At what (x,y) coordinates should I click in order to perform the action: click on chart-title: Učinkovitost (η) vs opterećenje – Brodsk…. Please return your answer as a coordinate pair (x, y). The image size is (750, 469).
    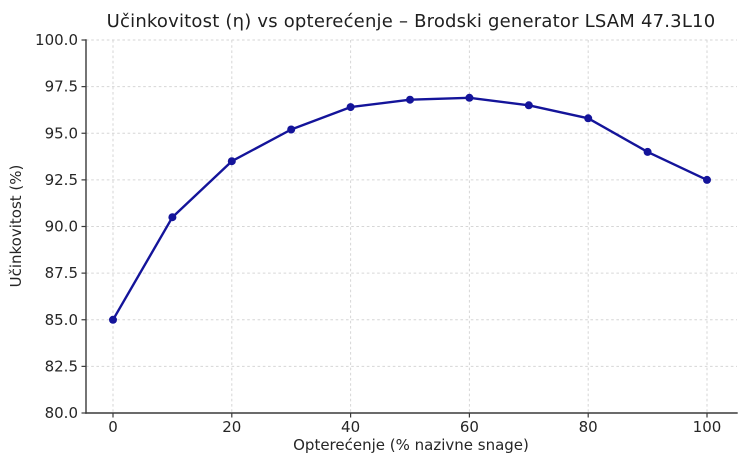
    Looking at the image, I should click on (411, 21).